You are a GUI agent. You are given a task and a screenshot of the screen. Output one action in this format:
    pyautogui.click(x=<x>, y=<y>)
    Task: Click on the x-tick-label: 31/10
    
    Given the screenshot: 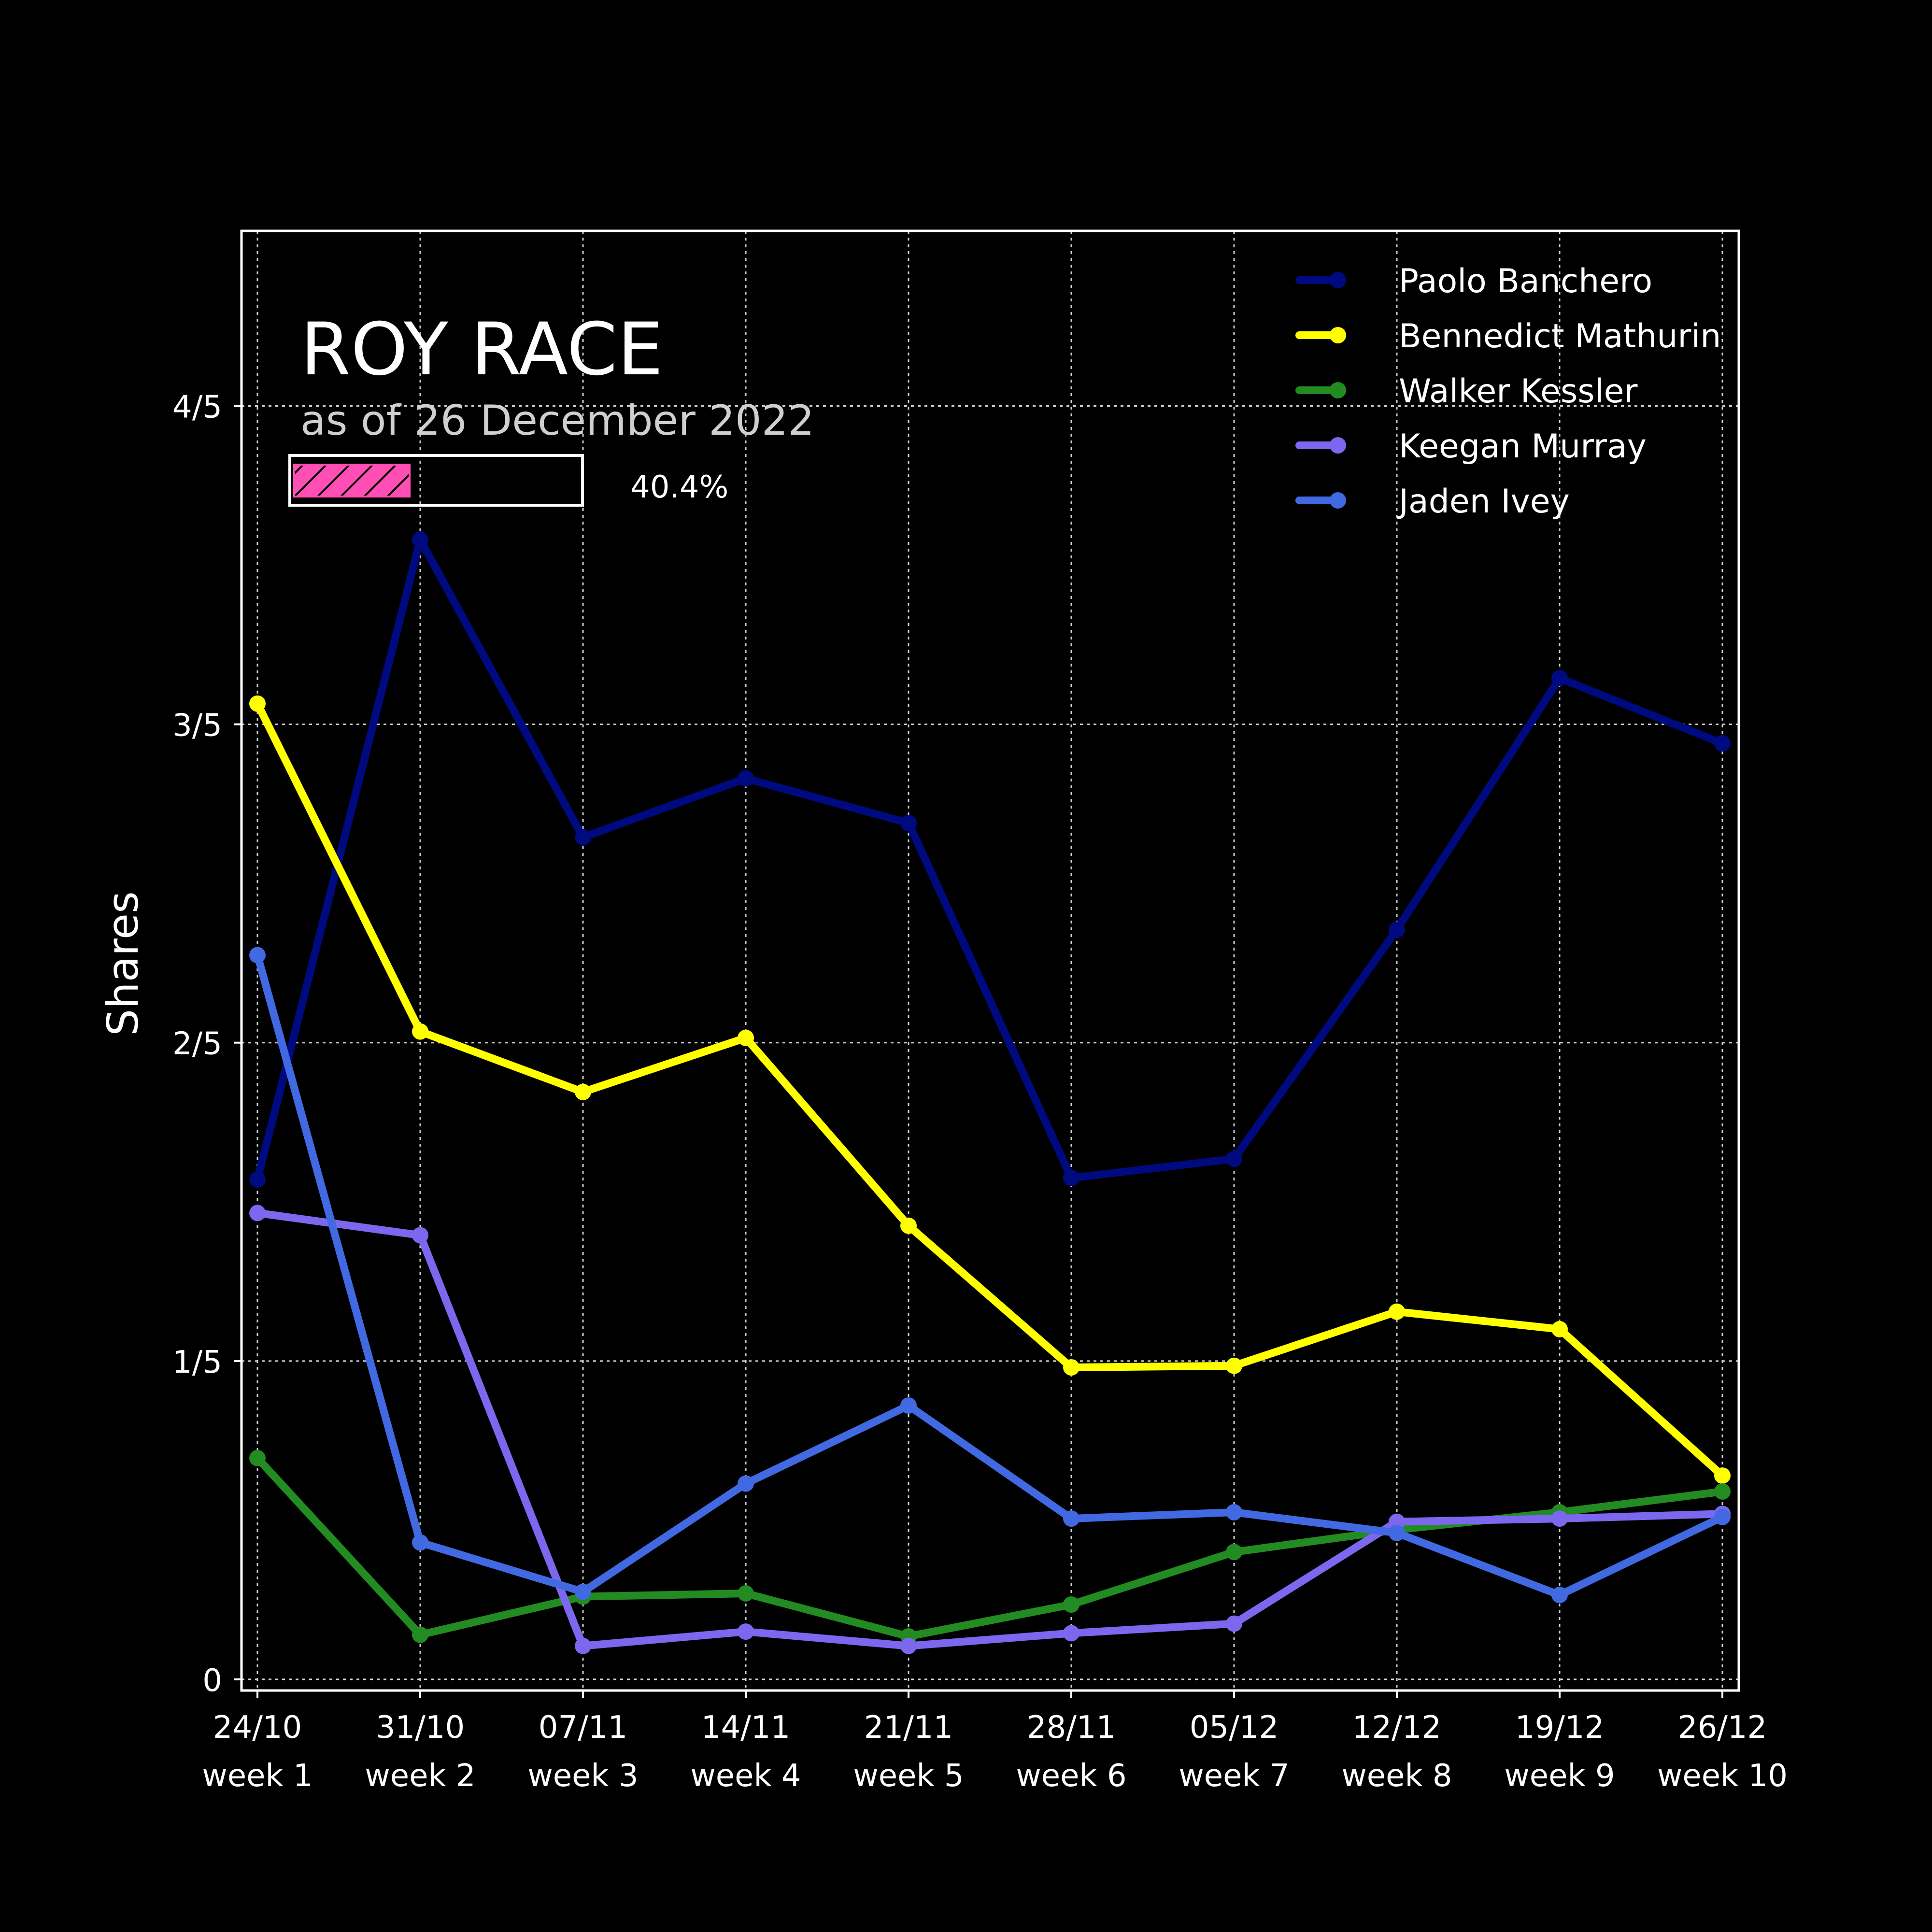 What is the action you would take?
    pyautogui.click(x=420, y=1728)
    